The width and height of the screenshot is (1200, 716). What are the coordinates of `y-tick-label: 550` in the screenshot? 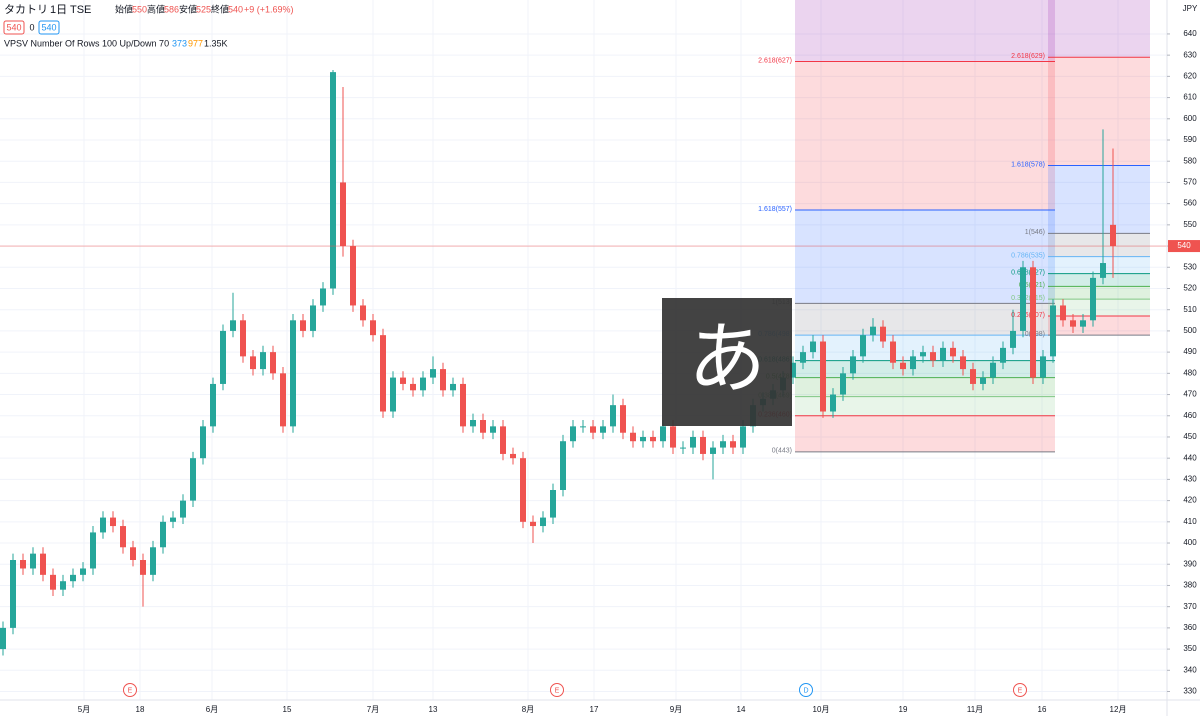 It's located at (1190, 224).